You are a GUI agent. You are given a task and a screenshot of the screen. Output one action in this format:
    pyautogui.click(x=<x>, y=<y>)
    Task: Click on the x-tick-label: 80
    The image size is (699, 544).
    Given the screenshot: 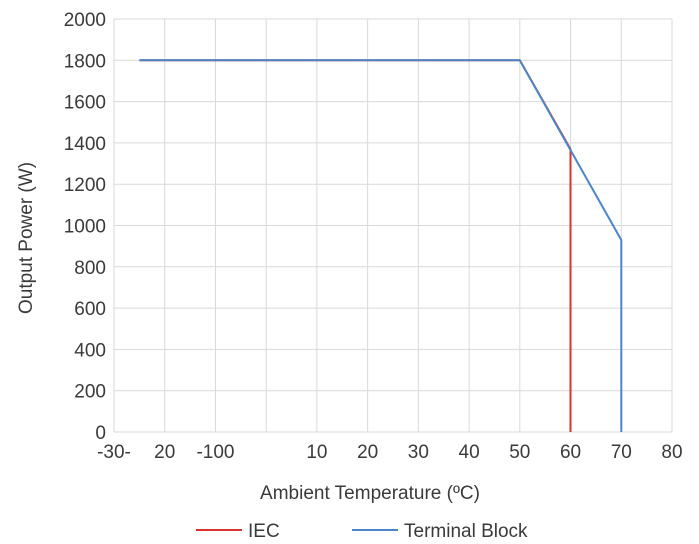 What is the action you would take?
    pyautogui.click(x=671, y=452)
    